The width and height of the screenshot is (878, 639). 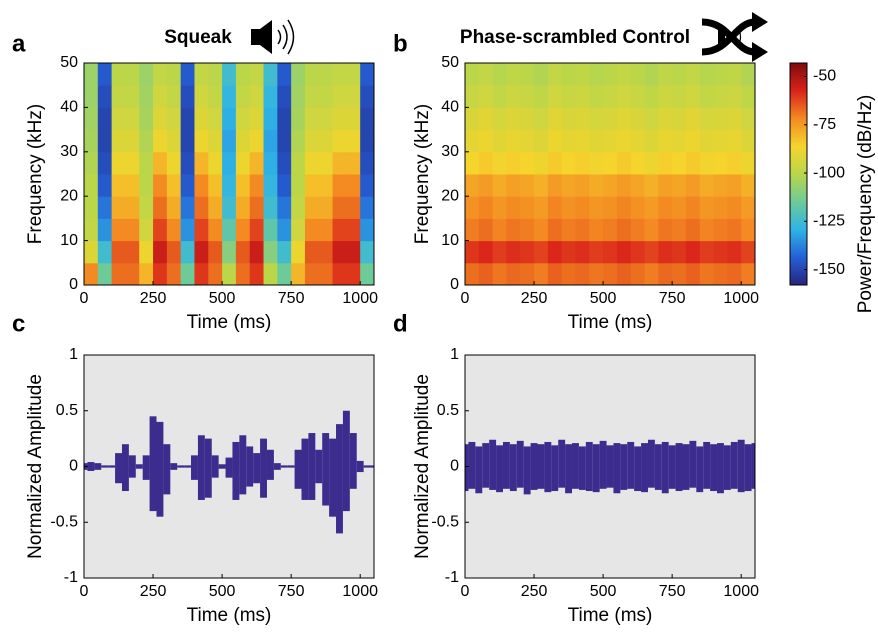 I want to click on y-tick-label: -0.5, so click(x=445, y=521).